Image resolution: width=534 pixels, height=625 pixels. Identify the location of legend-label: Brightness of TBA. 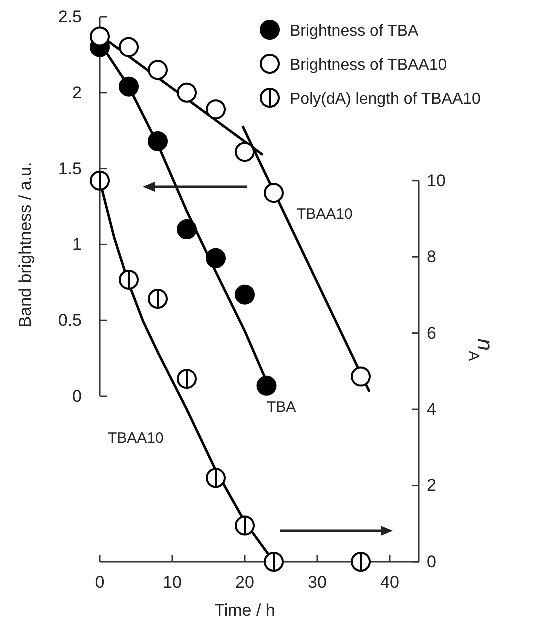
(354, 31).